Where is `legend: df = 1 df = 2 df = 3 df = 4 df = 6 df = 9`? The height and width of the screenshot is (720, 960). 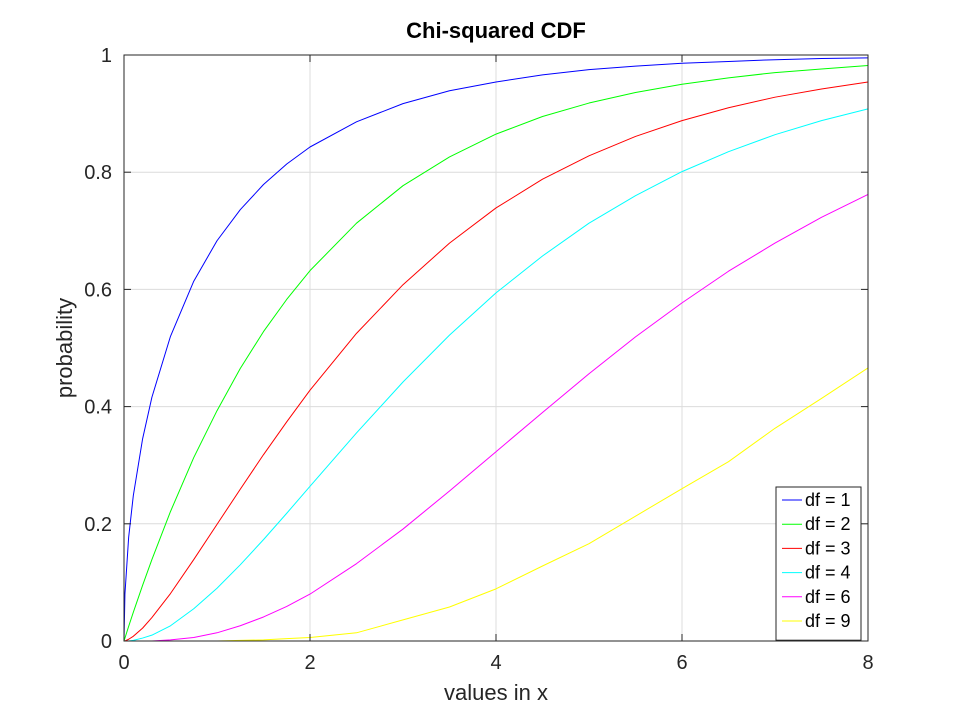 legend: df = 1 df = 2 df = 3 df = 4 df = 6 df = 9 is located at coordinates (818, 563).